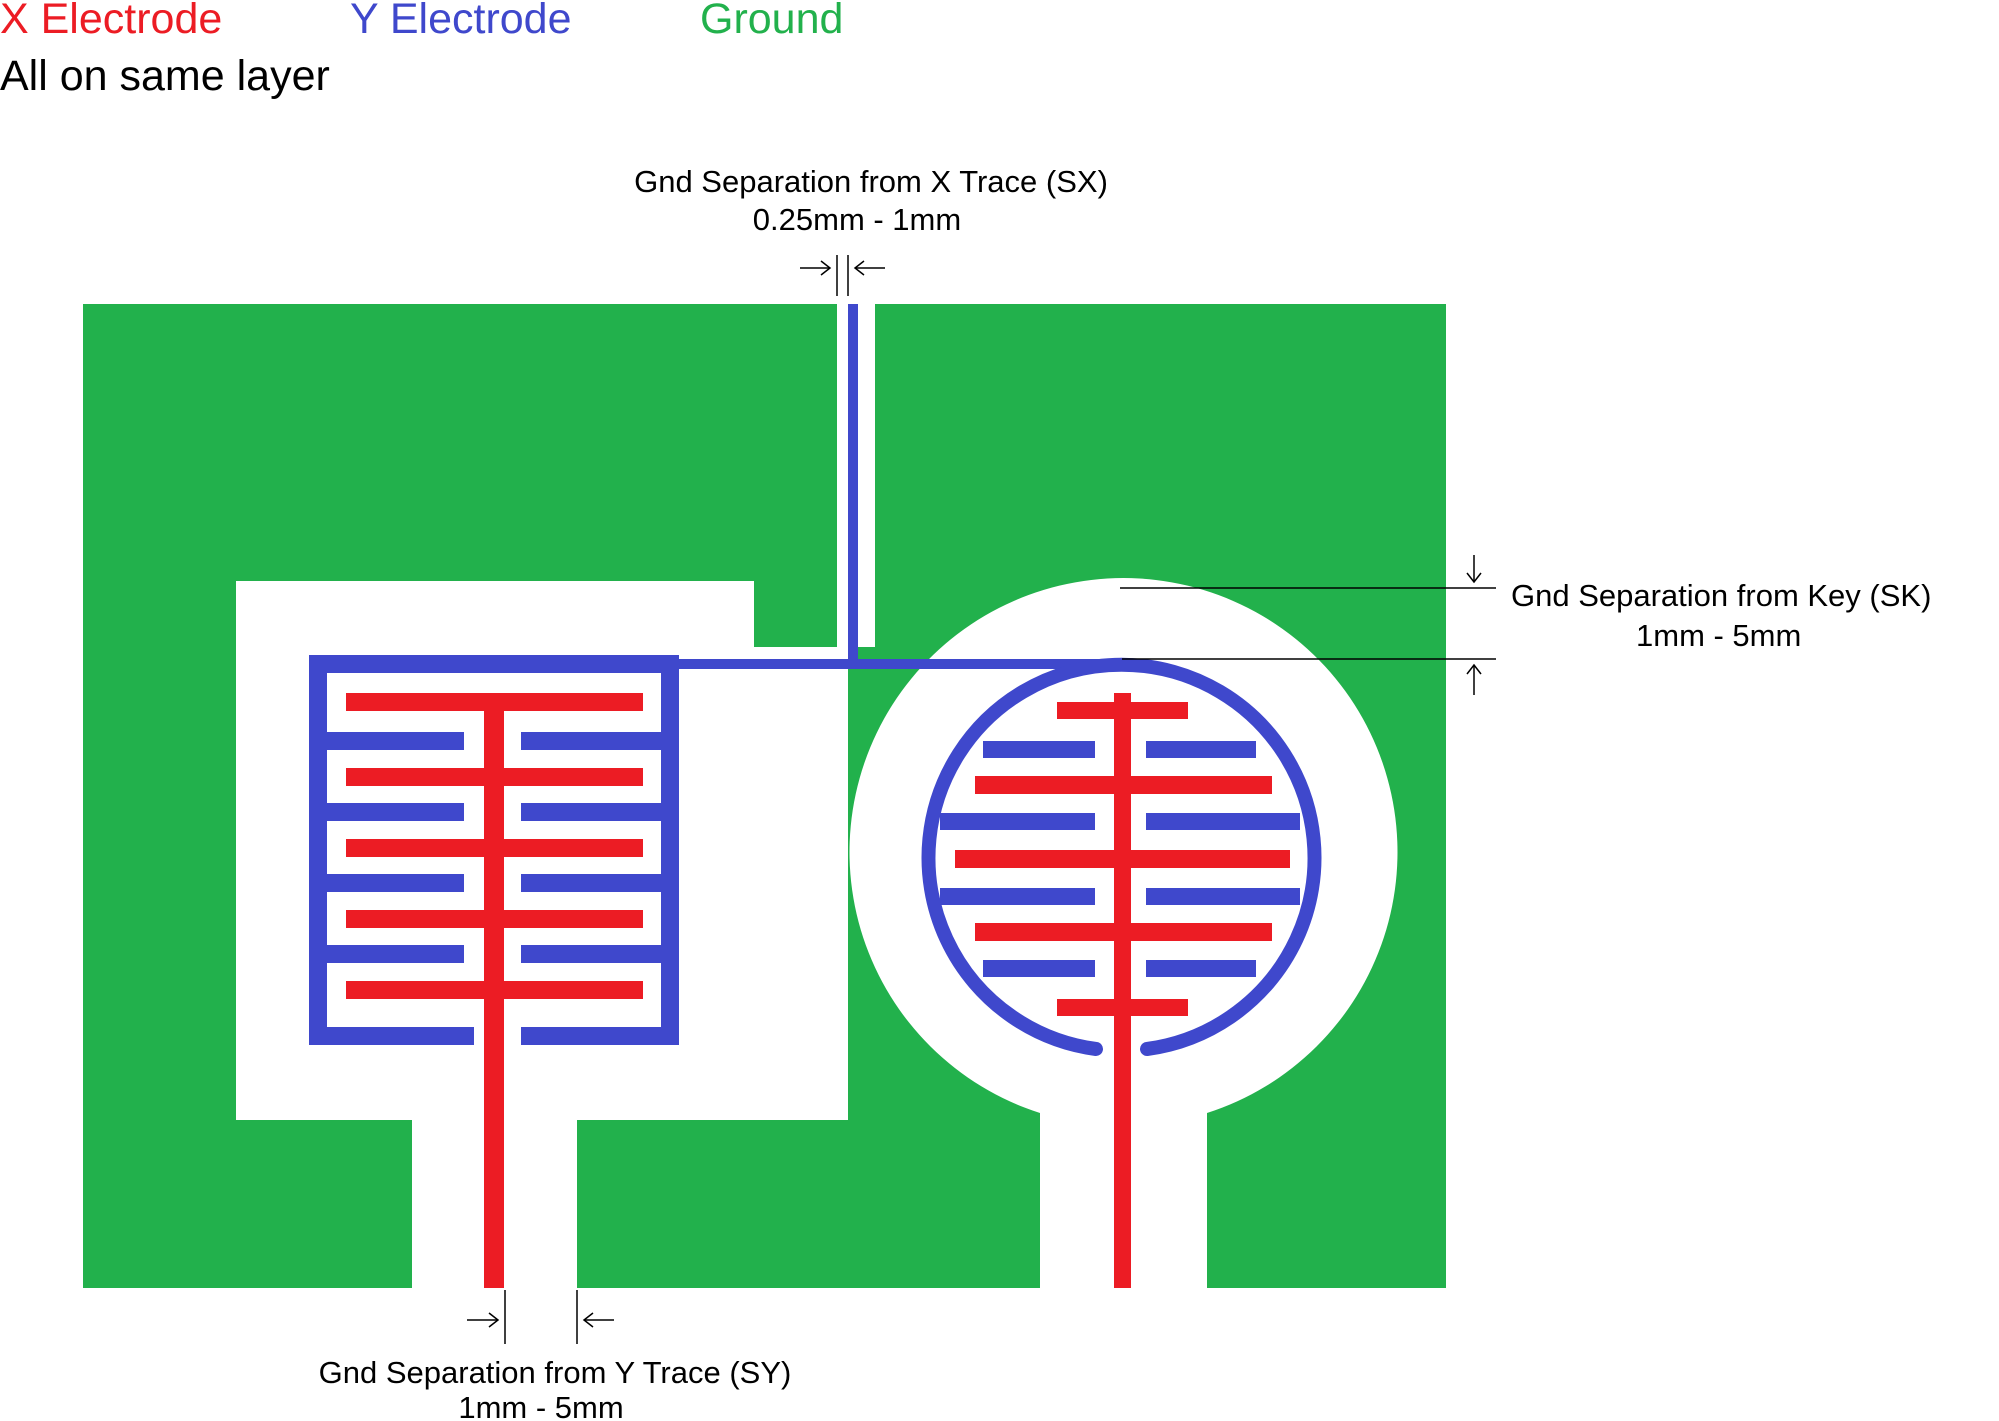 This screenshot has width=1999, height=1421. I want to click on sx-title: Gnd Separation from X Trace (SX), so click(871, 181).